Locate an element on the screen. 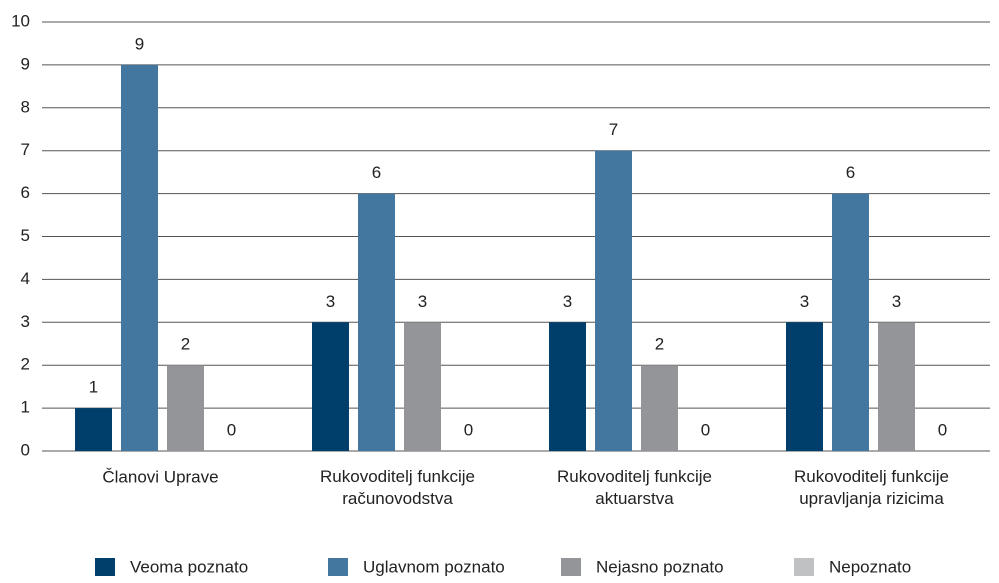 This screenshot has width=999, height=583. legend-item: Uglavnom poznato is located at coordinates (416, 566).